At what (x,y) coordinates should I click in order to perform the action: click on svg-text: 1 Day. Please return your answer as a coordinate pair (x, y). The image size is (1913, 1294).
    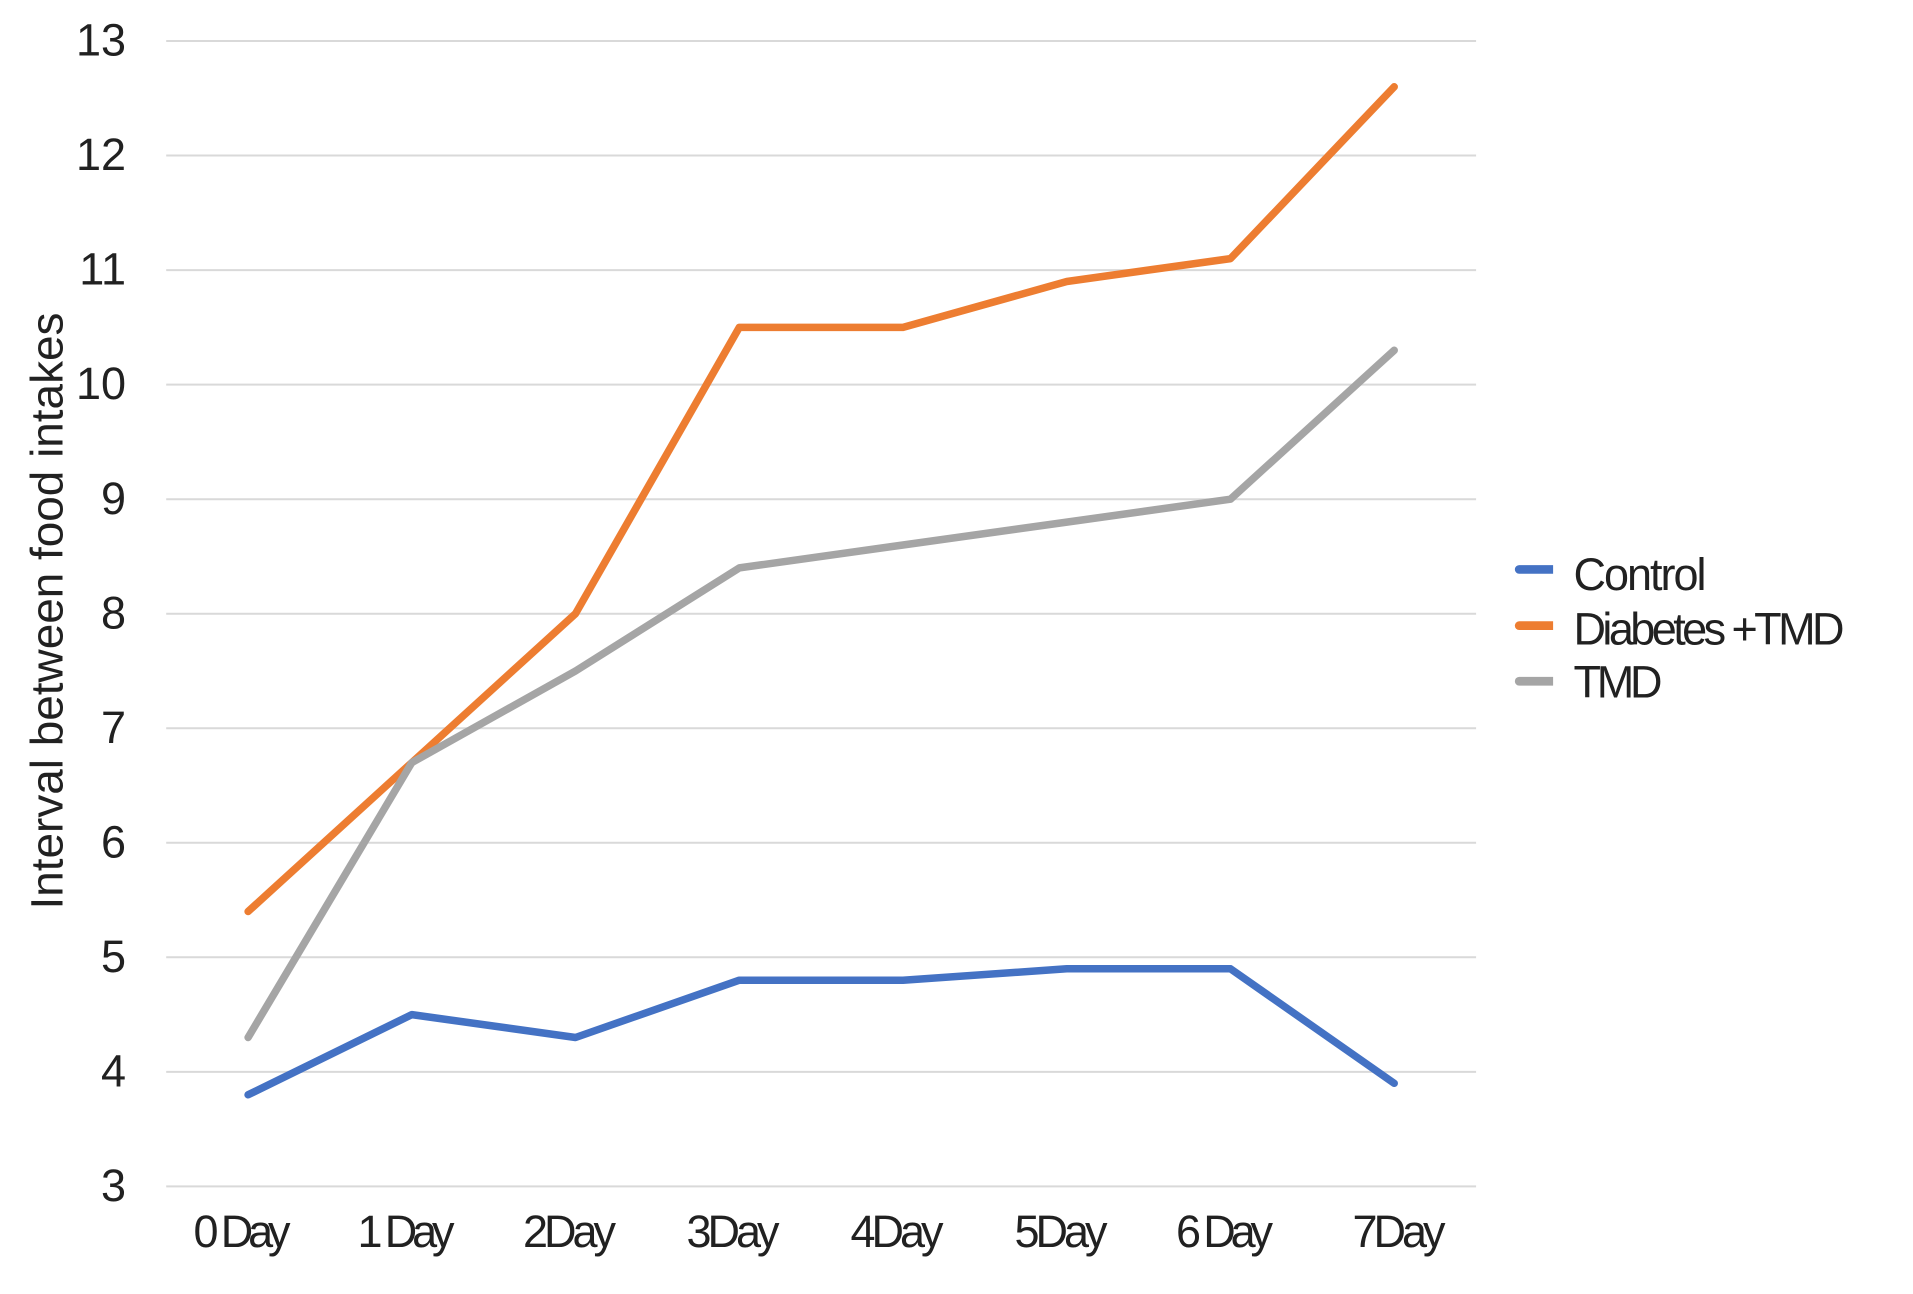
    Looking at the image, I should click on (407, 1231).